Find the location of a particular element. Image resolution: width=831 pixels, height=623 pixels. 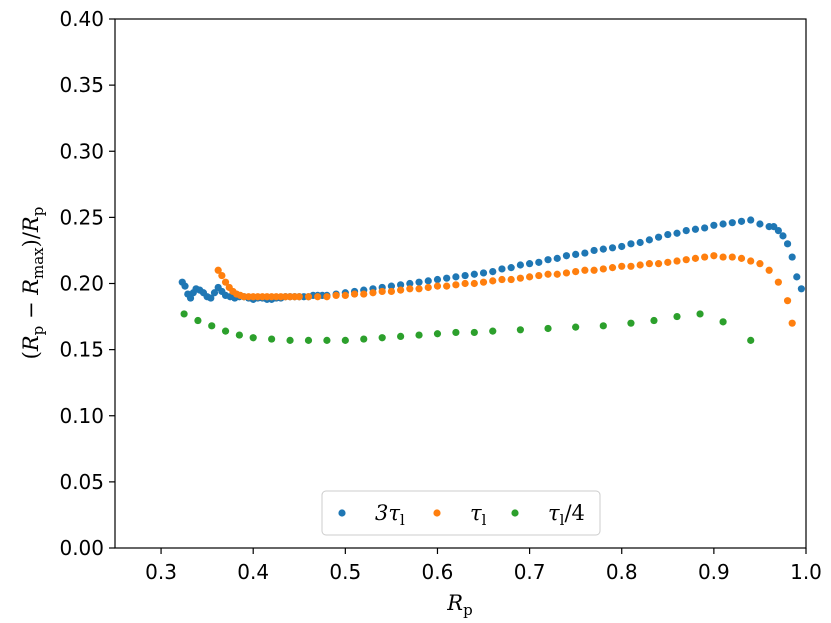

y-tick-label: 0.15 is located at coordinates (81, 350).